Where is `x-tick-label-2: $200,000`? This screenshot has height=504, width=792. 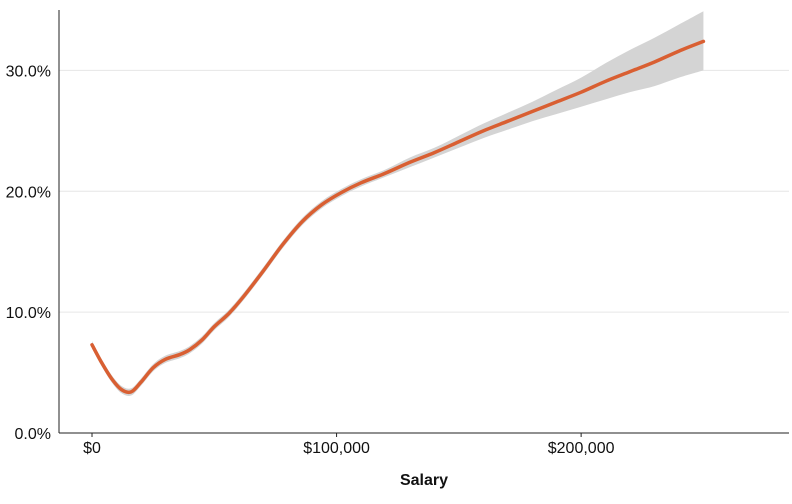 x-tick-label-2: $200,000 is located at coordinates (581, 448).